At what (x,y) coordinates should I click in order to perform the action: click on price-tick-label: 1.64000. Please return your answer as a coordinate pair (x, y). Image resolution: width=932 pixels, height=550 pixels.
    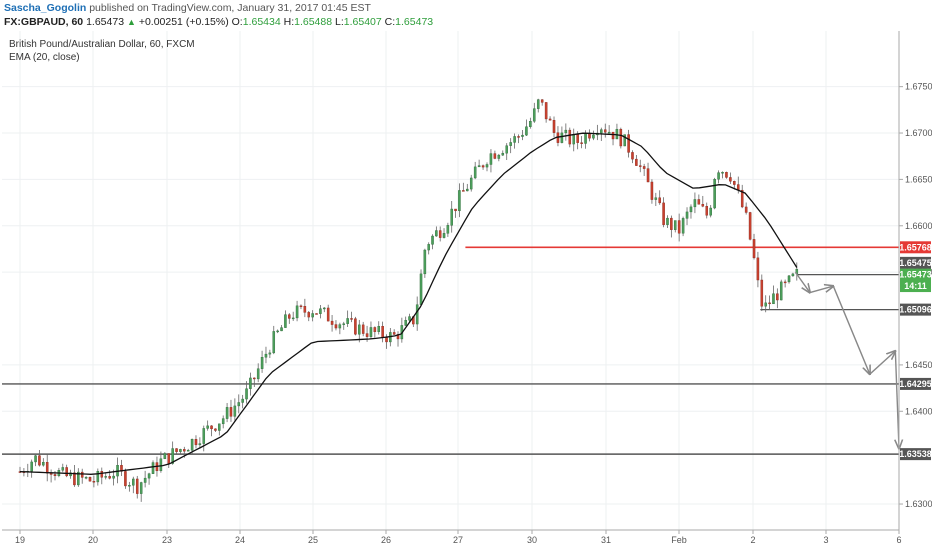
    Looking at the image, I should click on (918, 411).